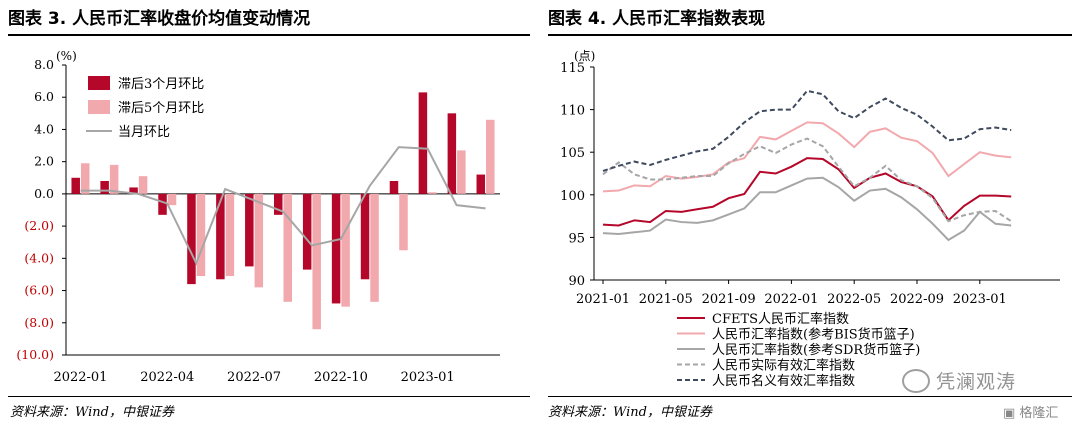 Image resolution: width=1080 pixels, height=428 pixels. I want to click on left-y-tick-label: 4.0, so click(44, 128).